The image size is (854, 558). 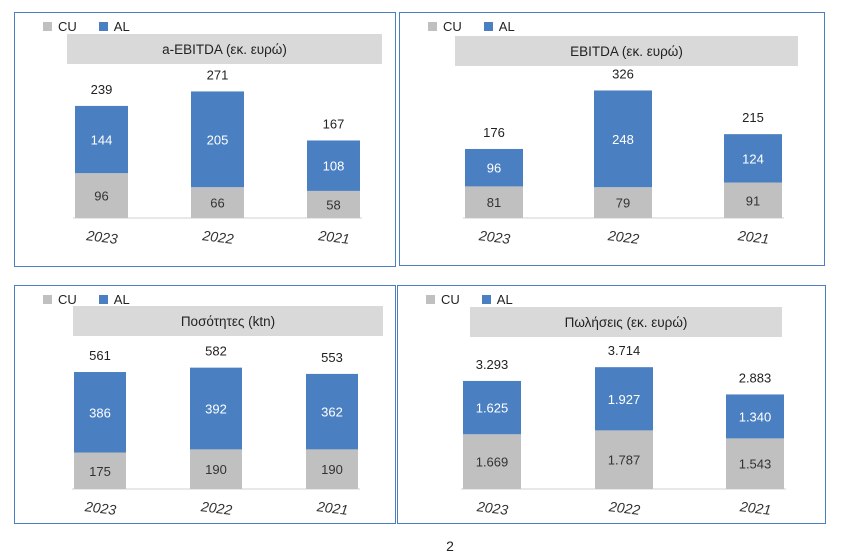 What do you see at coordinates (102, 89) in the screenshot?
I see `total-label-2023: 239` at bounding box center [102, 89].